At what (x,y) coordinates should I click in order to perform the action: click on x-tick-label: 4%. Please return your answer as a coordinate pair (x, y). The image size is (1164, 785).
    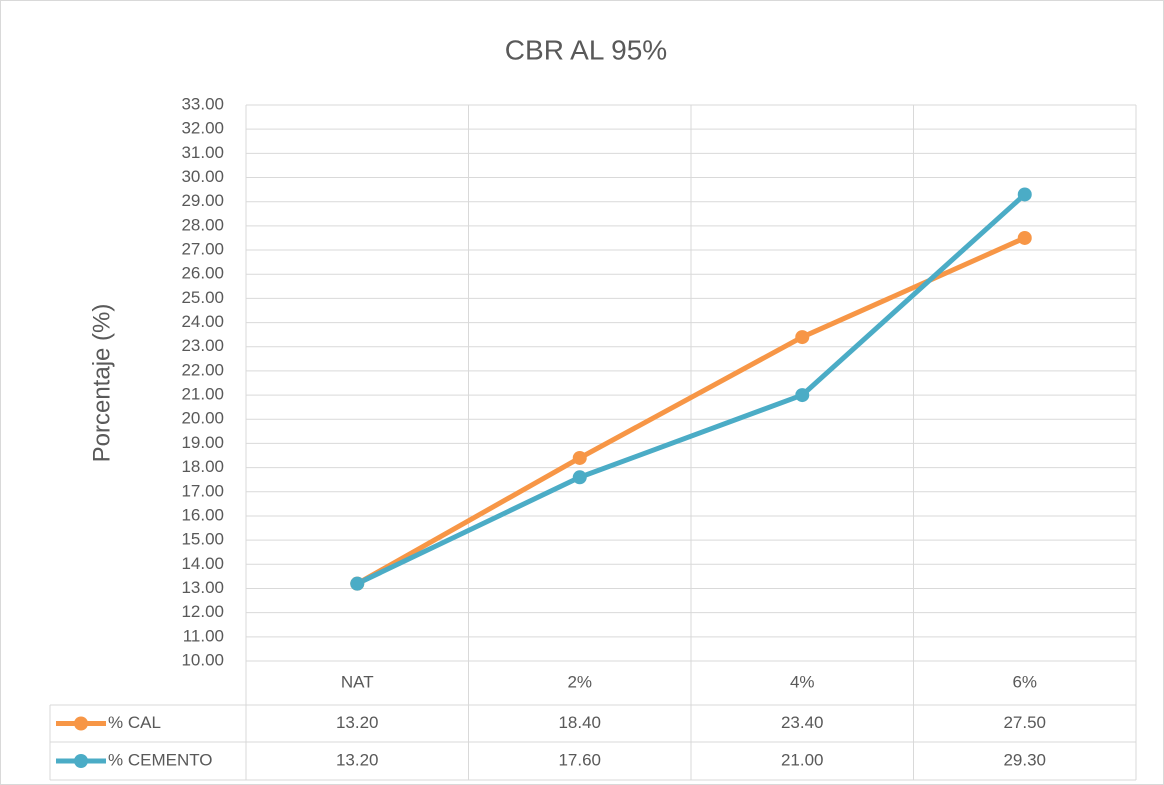
    Looking at the image, I should click on (802, 681).